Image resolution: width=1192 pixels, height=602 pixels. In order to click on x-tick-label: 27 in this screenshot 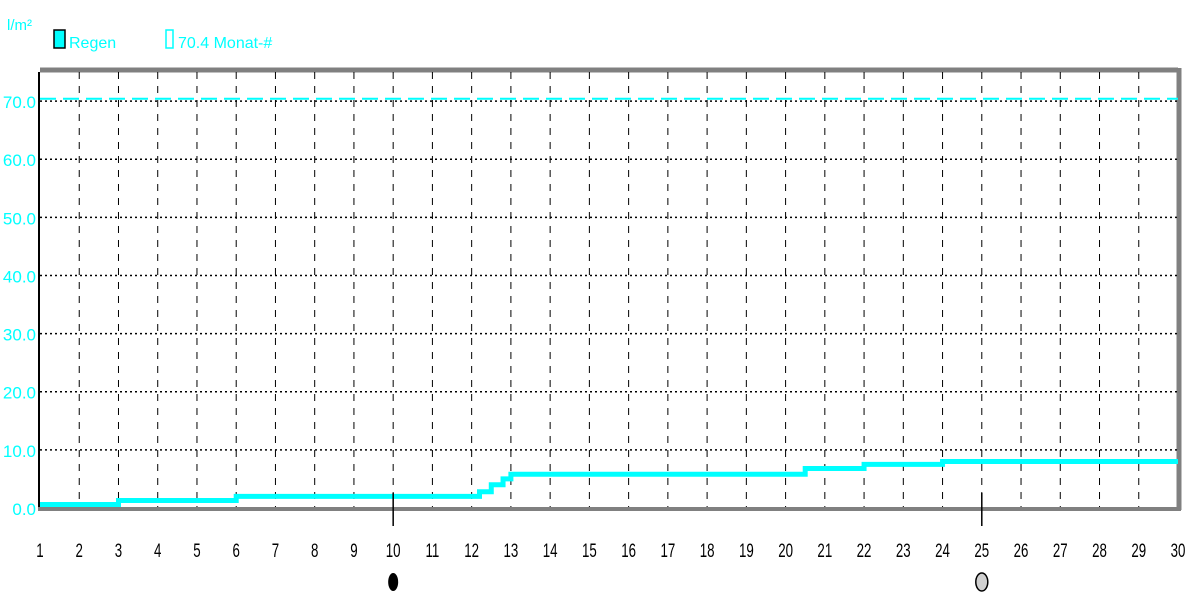, I will do `click(1060, 551)`.